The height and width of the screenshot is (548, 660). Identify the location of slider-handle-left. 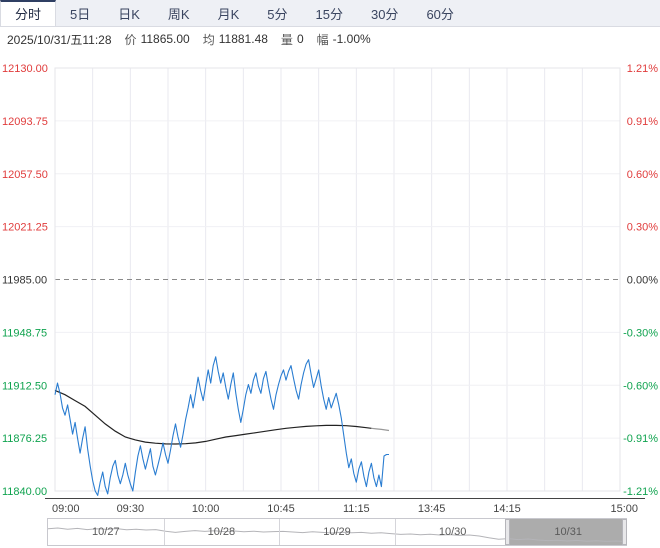
(508, 532).